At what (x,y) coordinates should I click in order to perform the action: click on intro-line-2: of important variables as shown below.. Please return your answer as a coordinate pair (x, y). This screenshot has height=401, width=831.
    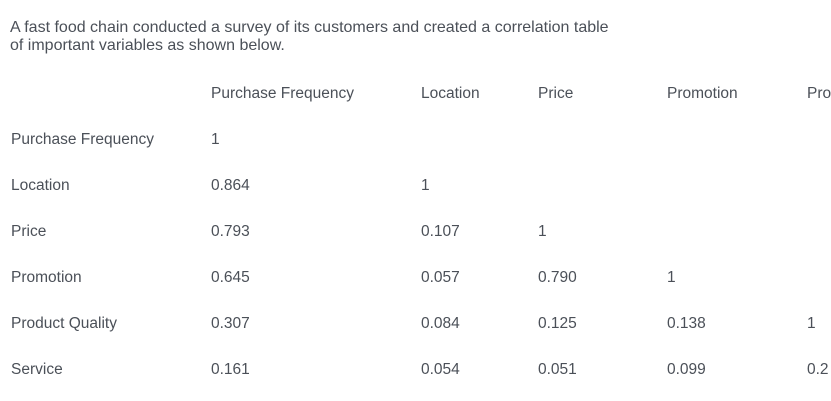
    Looking at the image, I should click on (147, 45).